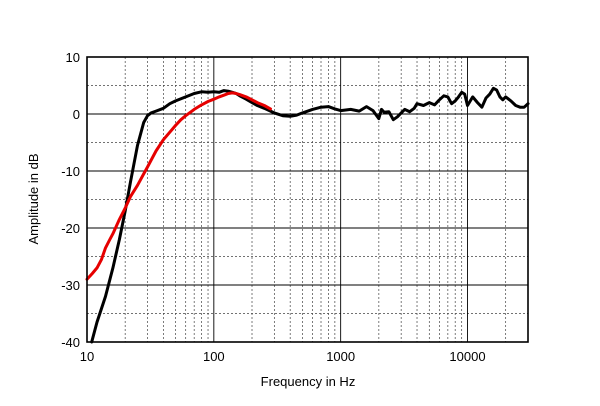 The height and width of the screenshot is (406, 600). What do you see at coordinates (76, 114) in the screenshot?
I see `y-tick-label: 0` at bounding box center [76, 114].